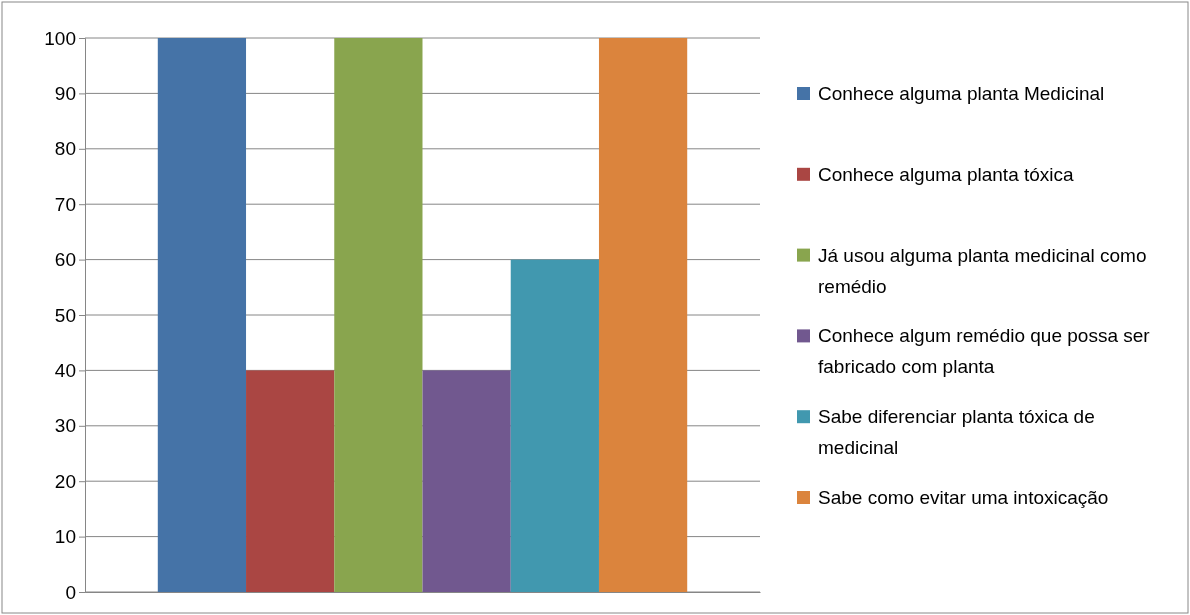 The width and height of the screenshot is (1190, 615). Describe the element at coordinates (946, 174) in the screenshot. I see `legend-label: Conhece alguma planta tóxica` at that location.